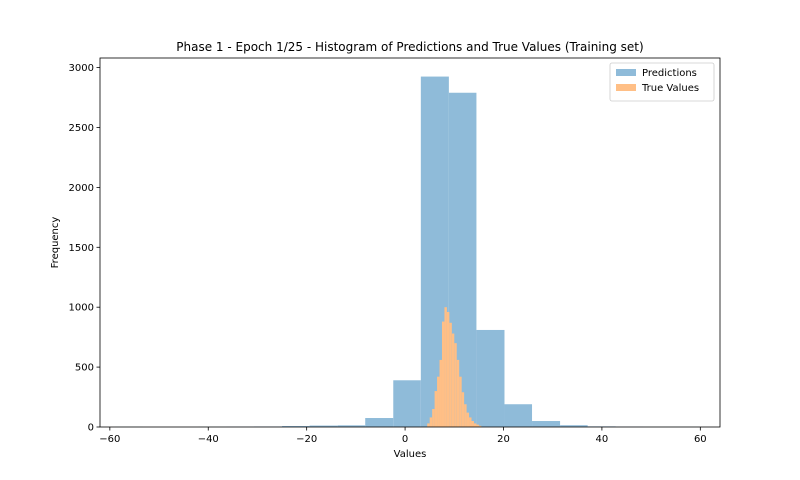 This screenshot has width=800, height=480. I want to click on legend-label: True Values, so click(670, 88).